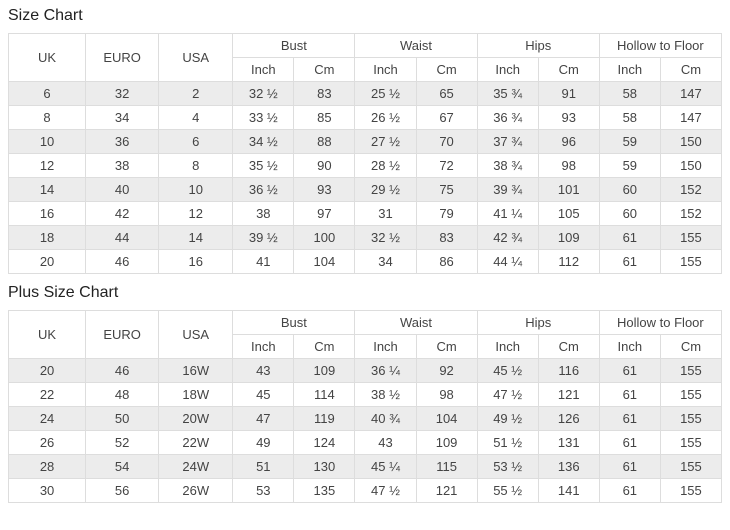 The height and width of the screenshot is (530, 730). I want to click on table-row: 16 42 12 38 97 31 79 41 ¼ 105 60 152, so click(365, 213).